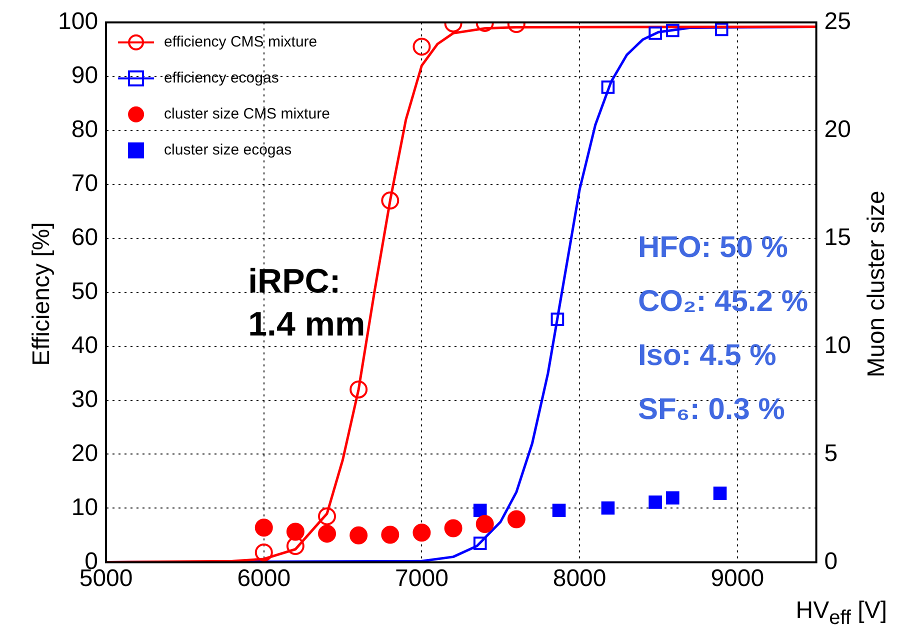  Describe the element at coordinates (711, 409) in the screenshot. I see `annotation: SF₆: 0.3 %` at that location.